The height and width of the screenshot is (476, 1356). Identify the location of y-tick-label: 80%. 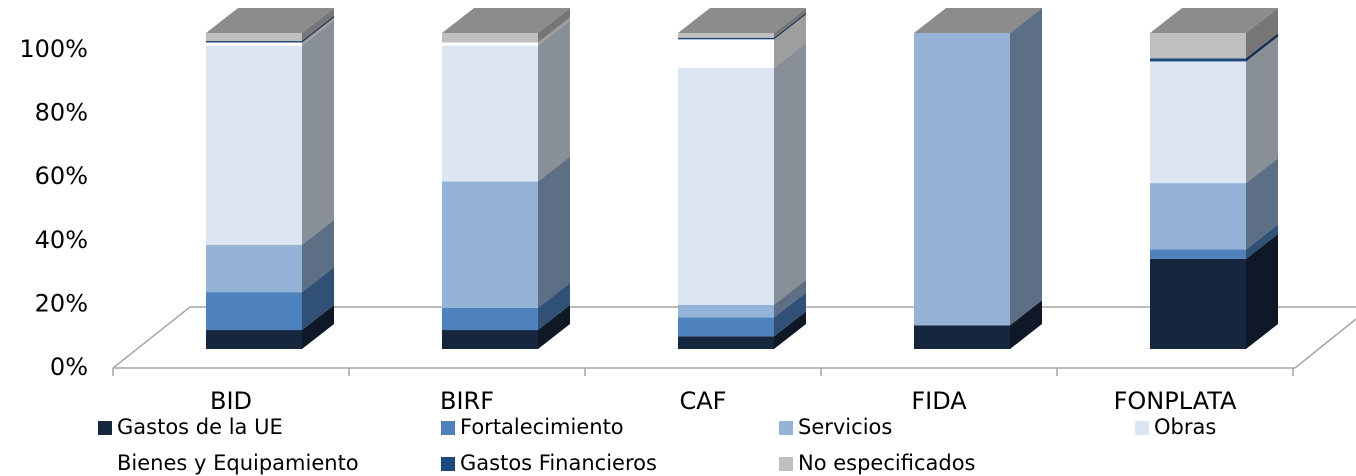
(61, 113).